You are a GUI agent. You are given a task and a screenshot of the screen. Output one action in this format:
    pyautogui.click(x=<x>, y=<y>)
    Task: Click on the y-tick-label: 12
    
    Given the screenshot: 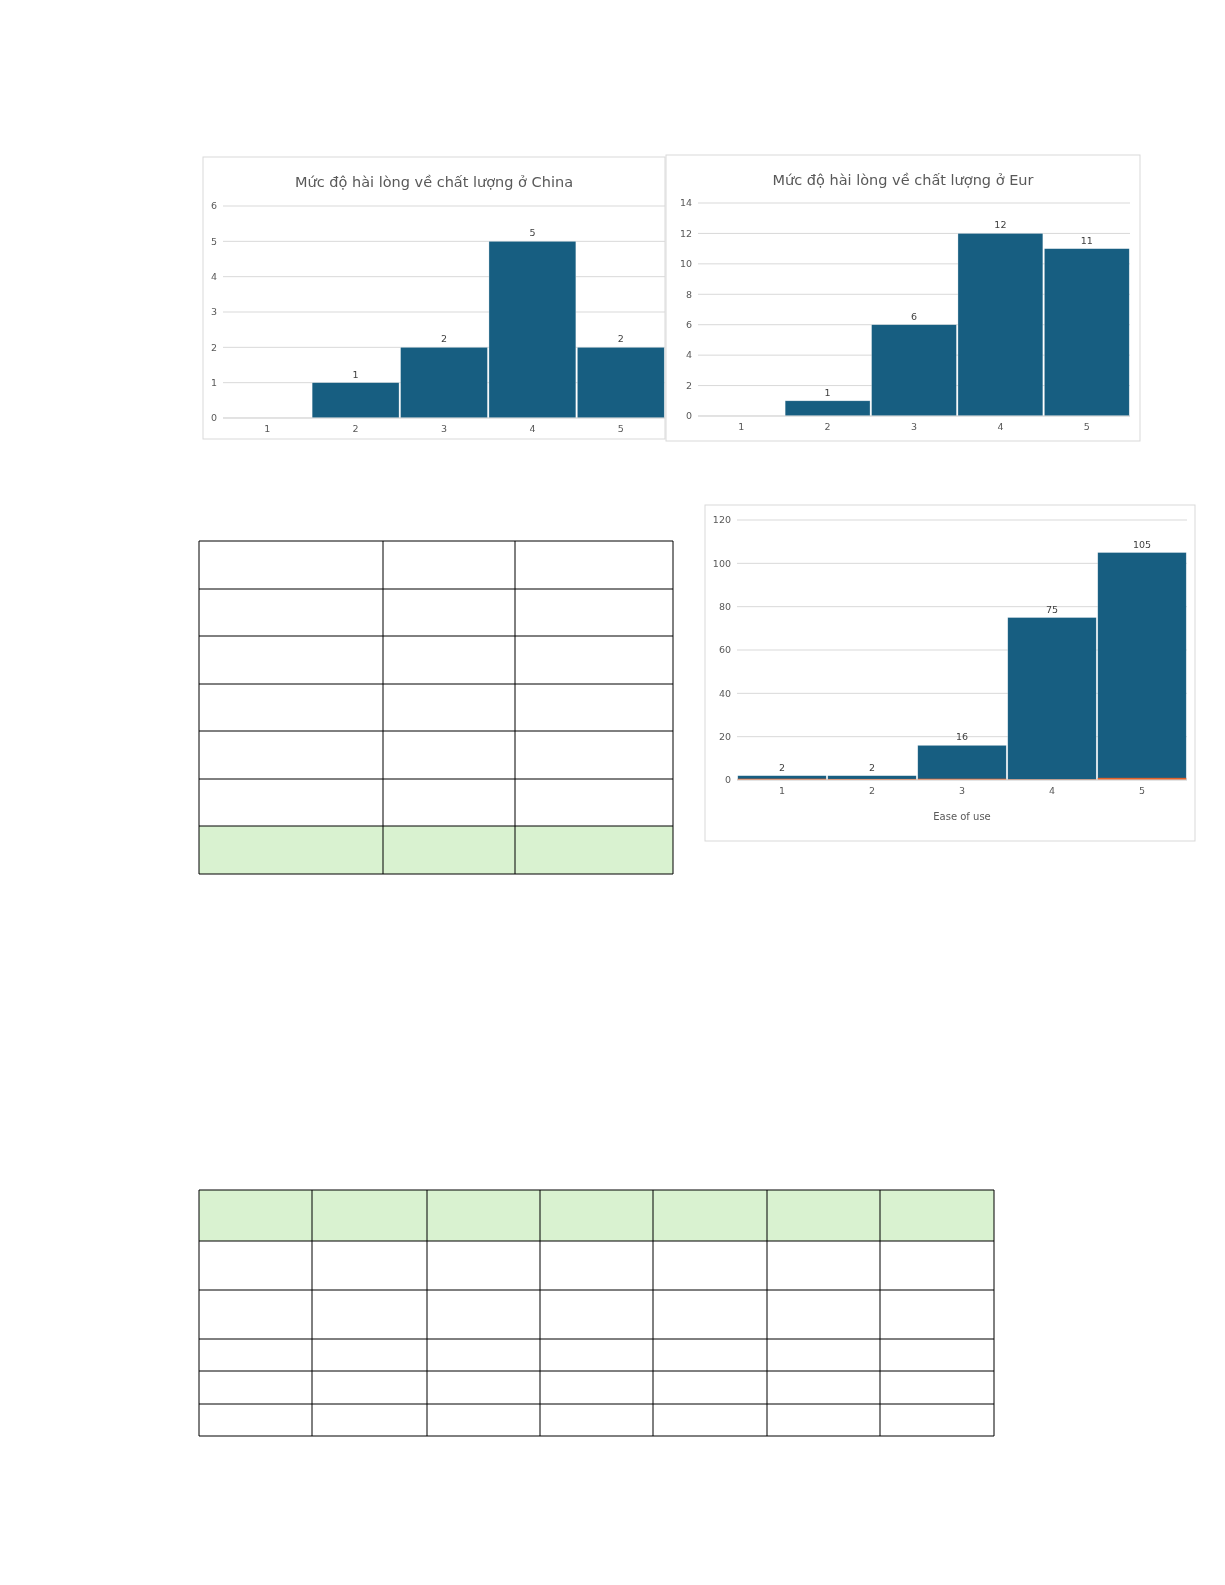 What is the action you would take?
    pyautogui.click(x=685, y=233)
    